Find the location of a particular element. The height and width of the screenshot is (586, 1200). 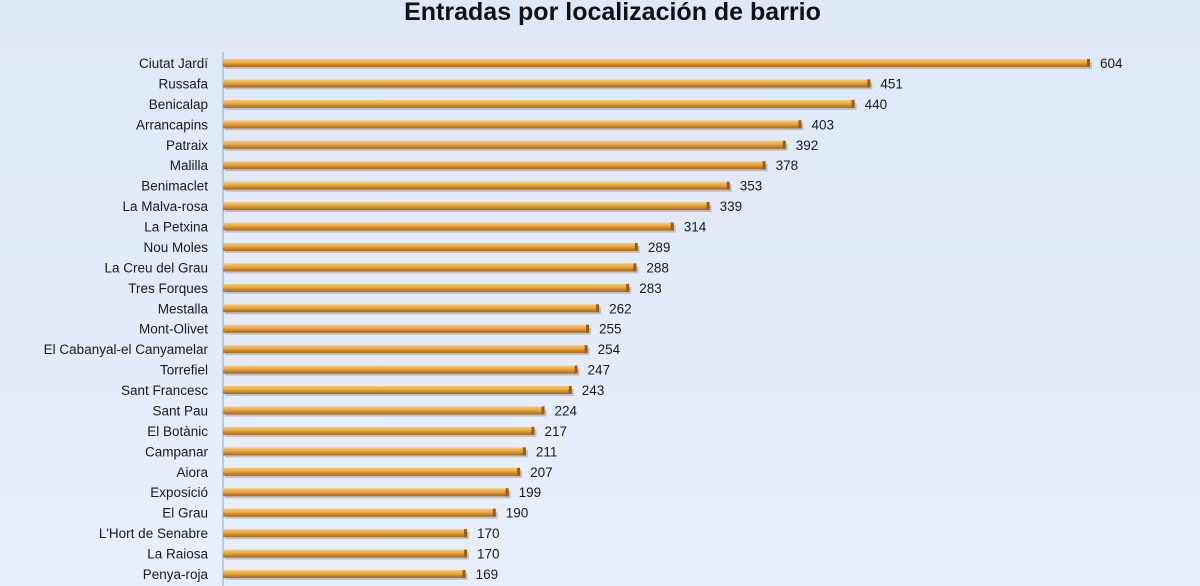

category-label: Benicalap is located at coordinates (178, 104).